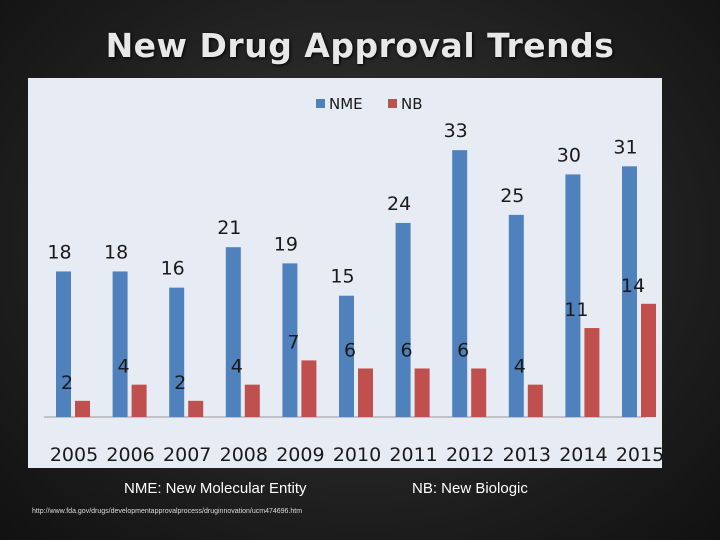 This screenshot has height=540, width=720. What do you see at coordinates (320, 103) in the screenshot?
I see `legend-swatch-nme` at bounding box center [320, 103].